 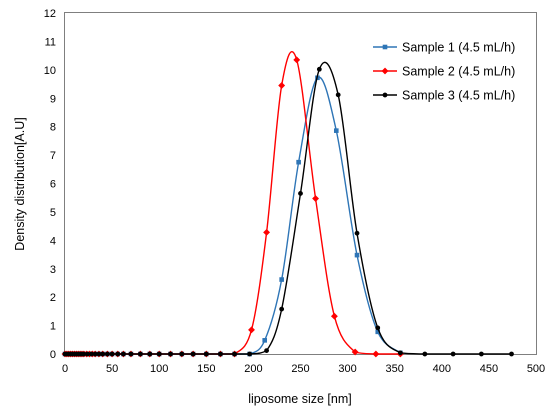 What do you see at coordinates (253, 369) in the screenshot?
I see `x-tick-label: 200` at bounding box center [253, 369].